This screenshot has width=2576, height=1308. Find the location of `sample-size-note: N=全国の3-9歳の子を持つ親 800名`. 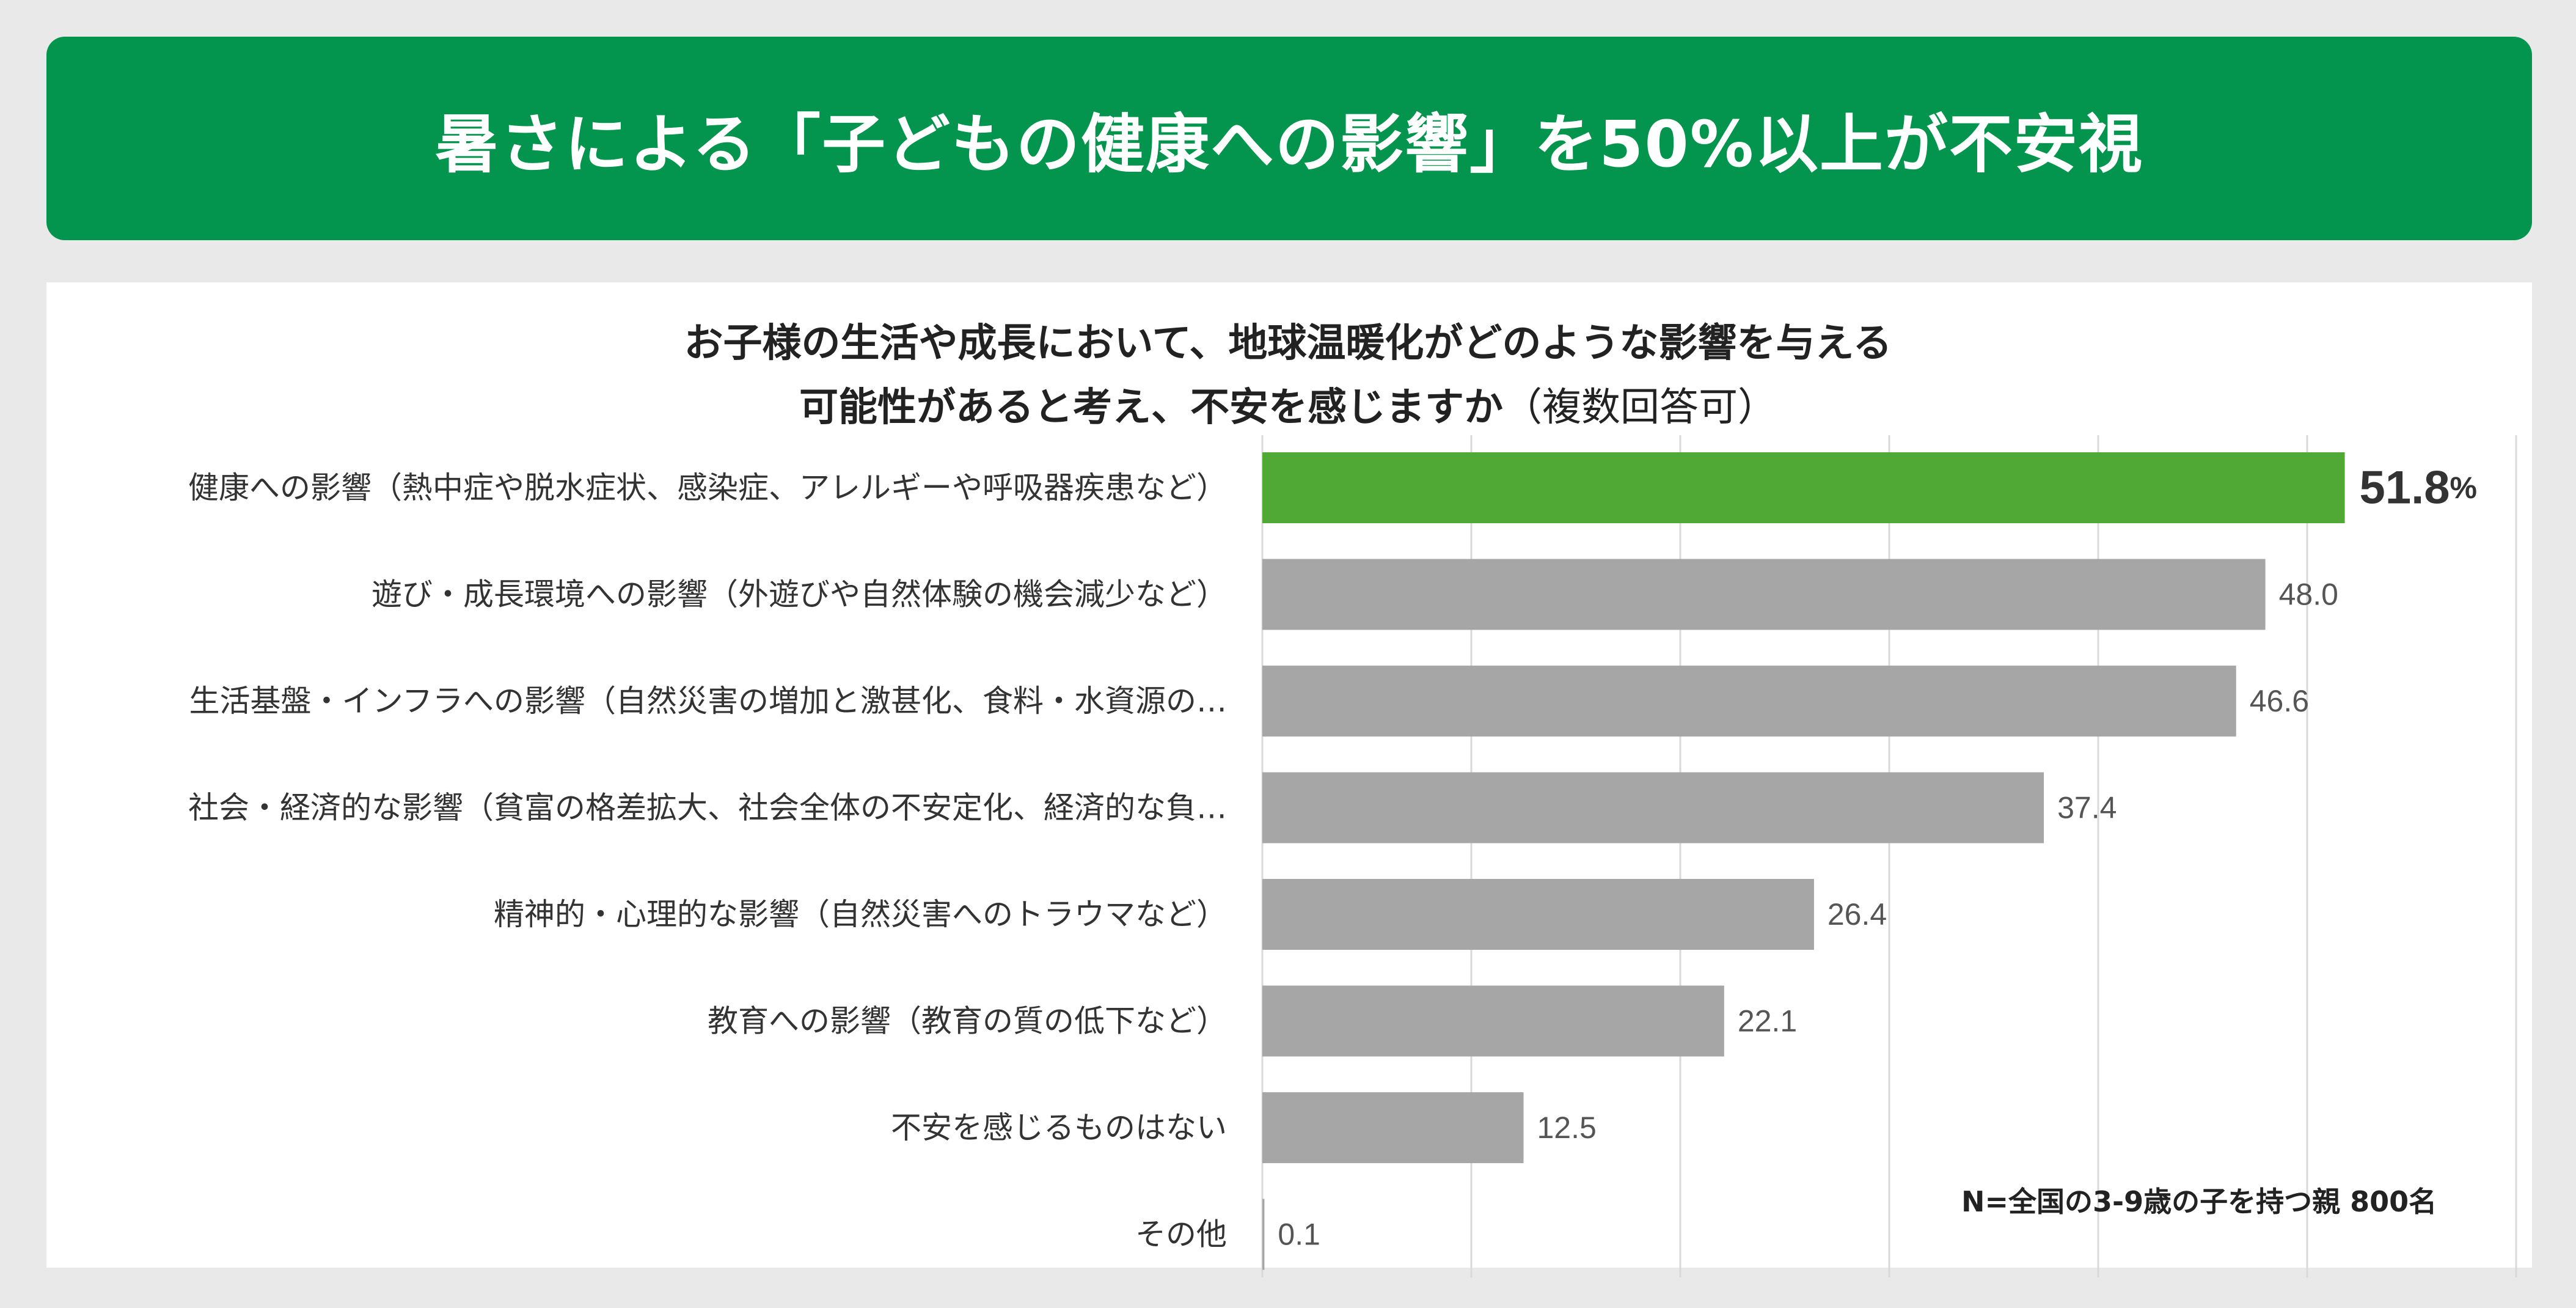

sample-size-note: N=全国の3-9歳の子を持つ親 800名 is located at coordinates (2199, 1201).